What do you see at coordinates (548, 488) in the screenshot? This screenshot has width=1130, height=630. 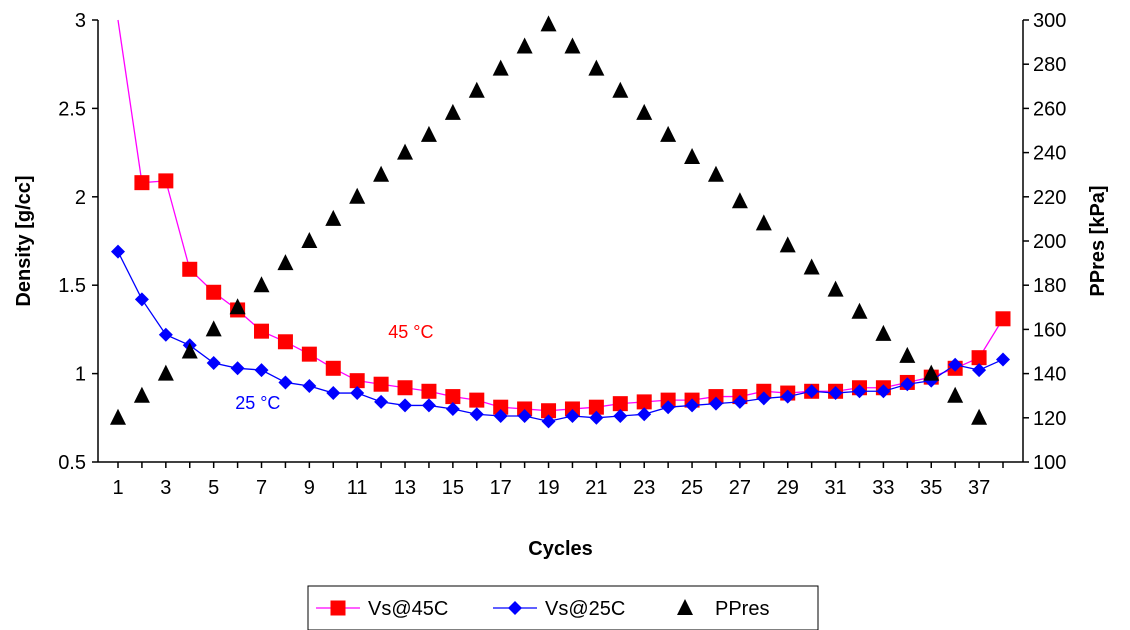 I see `x-tick-label: 19` at bounding box center [548, 488].